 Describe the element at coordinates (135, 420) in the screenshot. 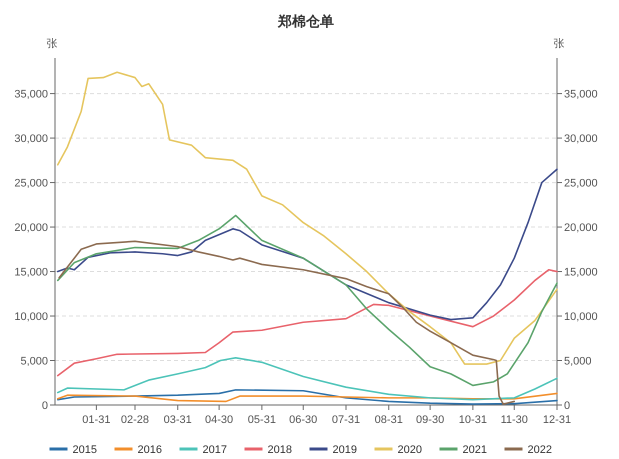

I see `x-tick-label: 02-28` at that location.